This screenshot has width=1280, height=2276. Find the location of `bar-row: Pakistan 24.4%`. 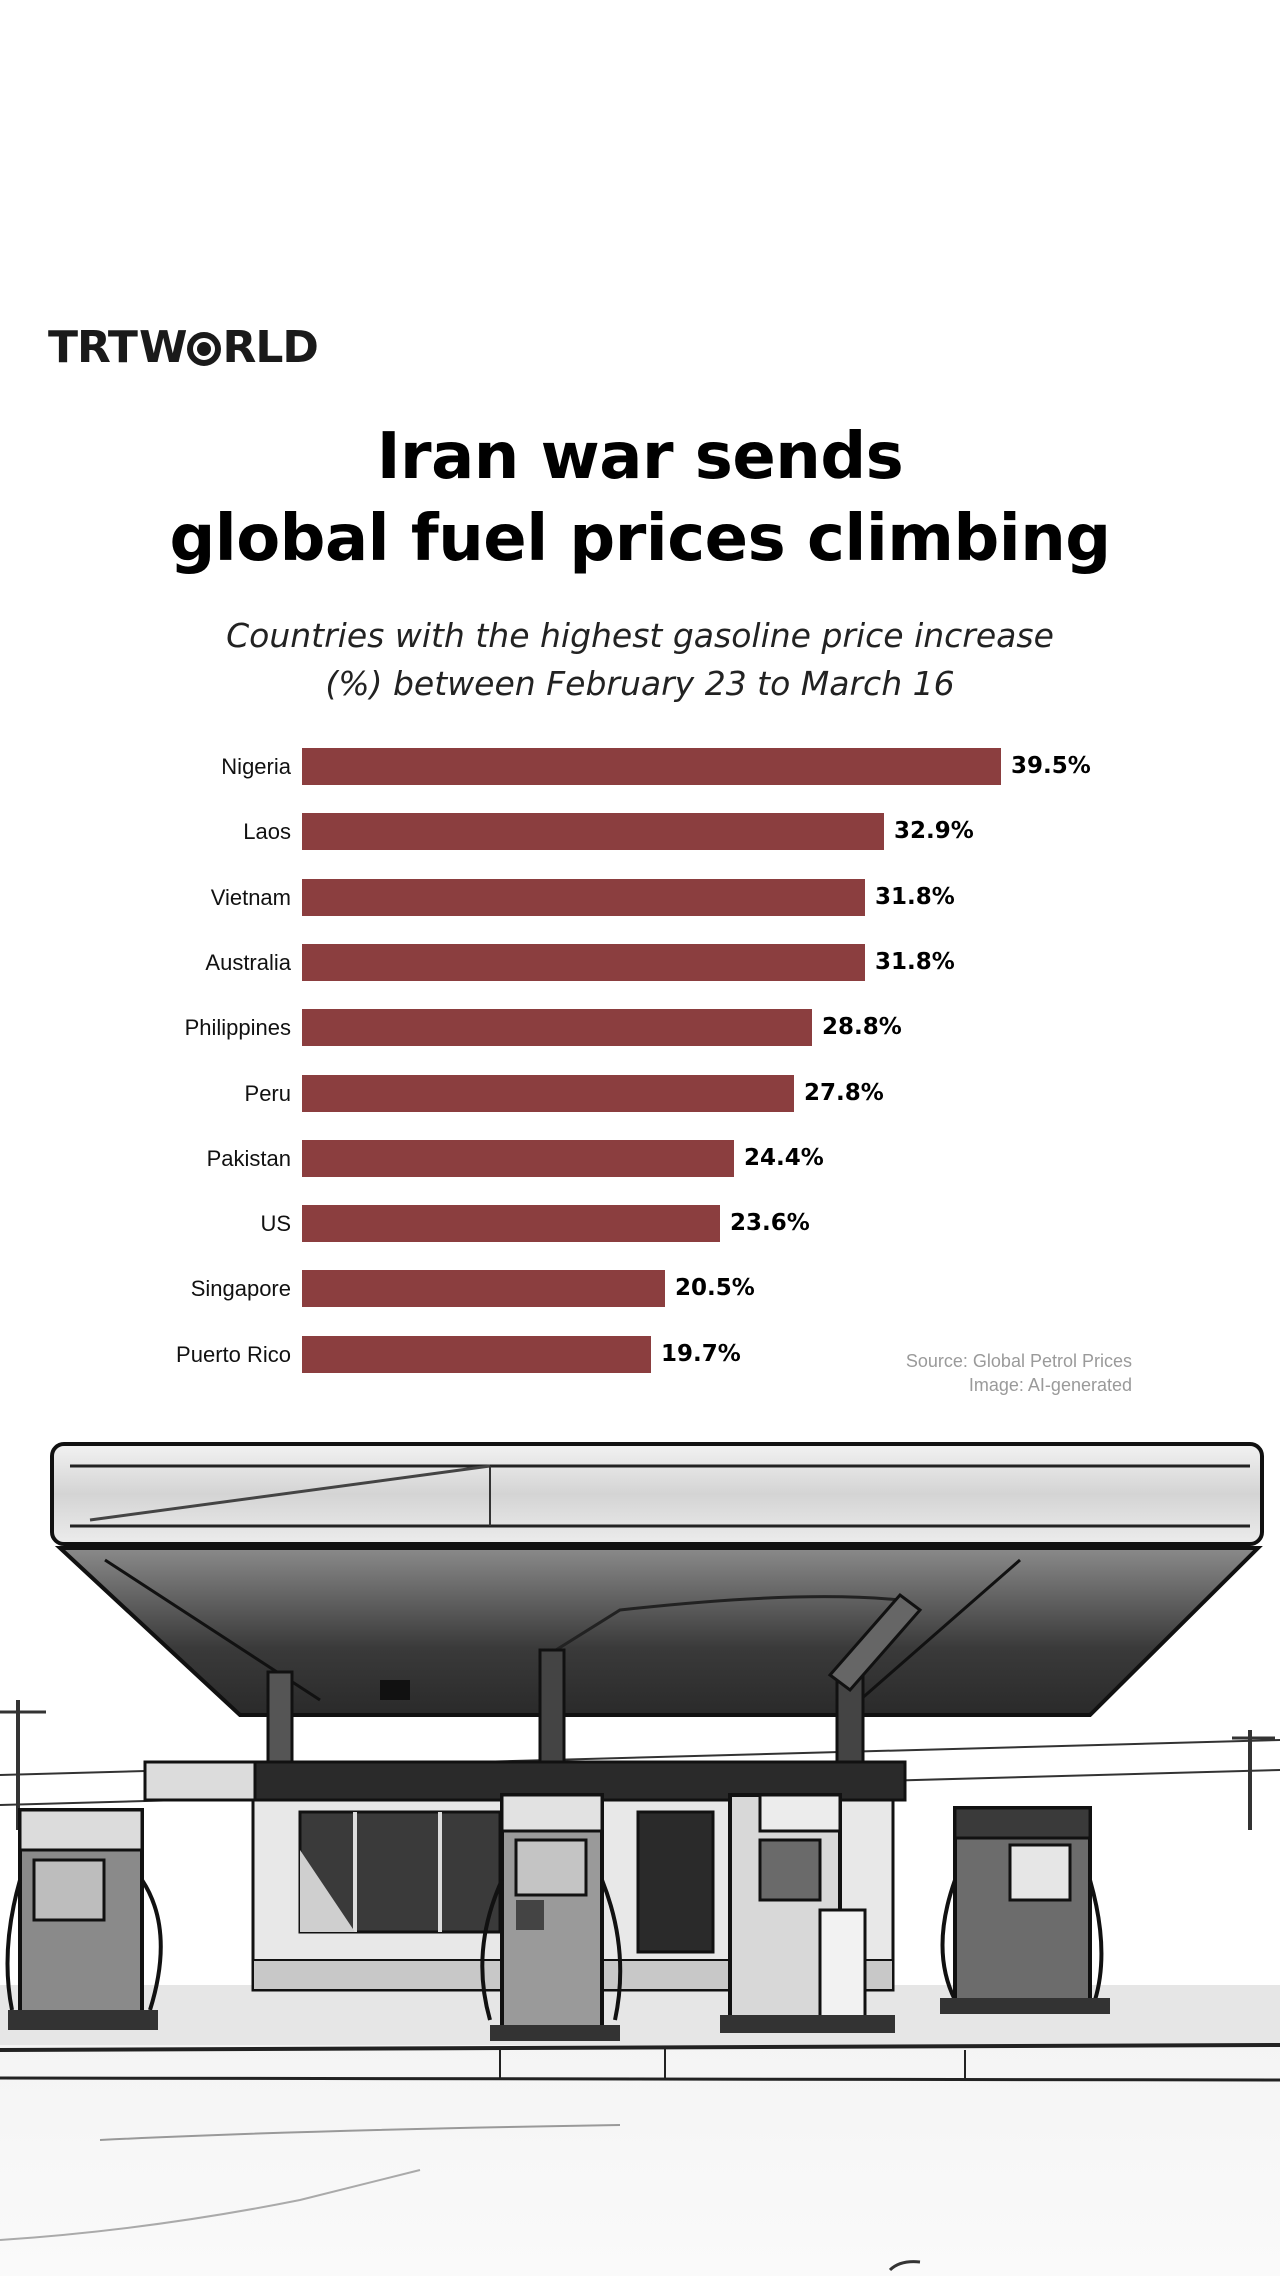

bar-row: Pakistan 24.4% is located at coordinates (640, 1158).